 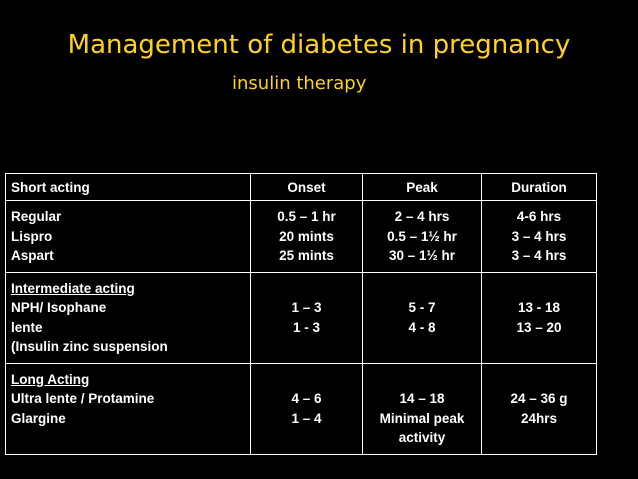 What do you see at coordinates (306, 187) in the screenshot?
I see `header-onset: Onset` at bounding box center [306, 187].